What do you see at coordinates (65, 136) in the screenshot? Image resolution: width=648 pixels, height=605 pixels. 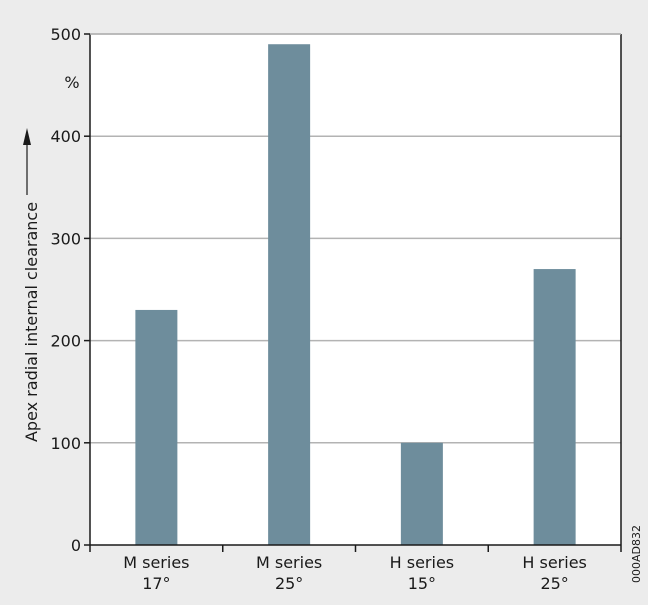 I see `y-tick-label: 400` at bounding box center [65, 136].